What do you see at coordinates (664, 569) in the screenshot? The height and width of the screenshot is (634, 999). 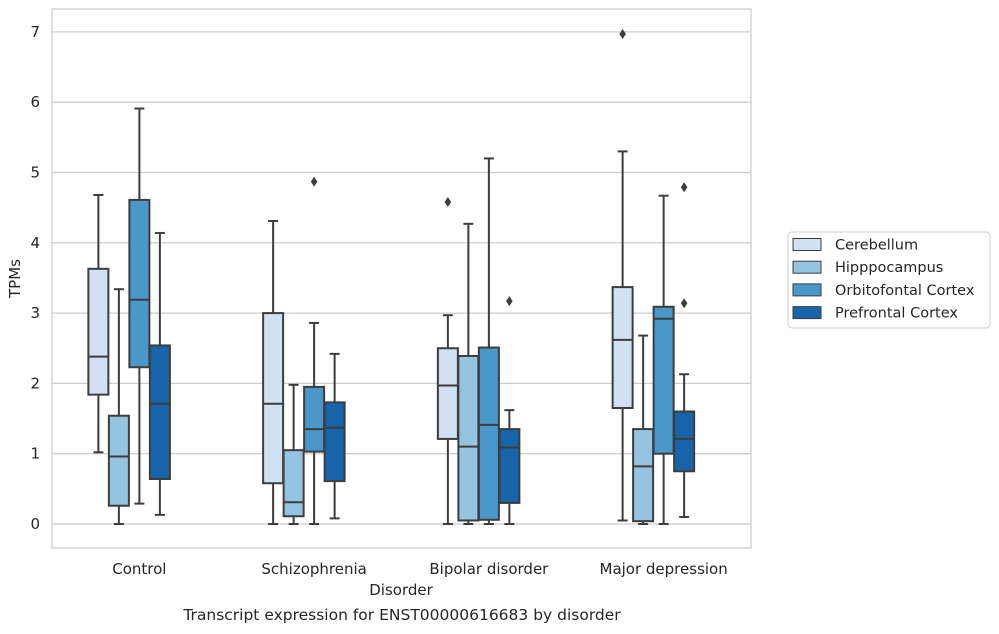 I see `x-tick-label: Major depression` at bounding box center [664, 569].